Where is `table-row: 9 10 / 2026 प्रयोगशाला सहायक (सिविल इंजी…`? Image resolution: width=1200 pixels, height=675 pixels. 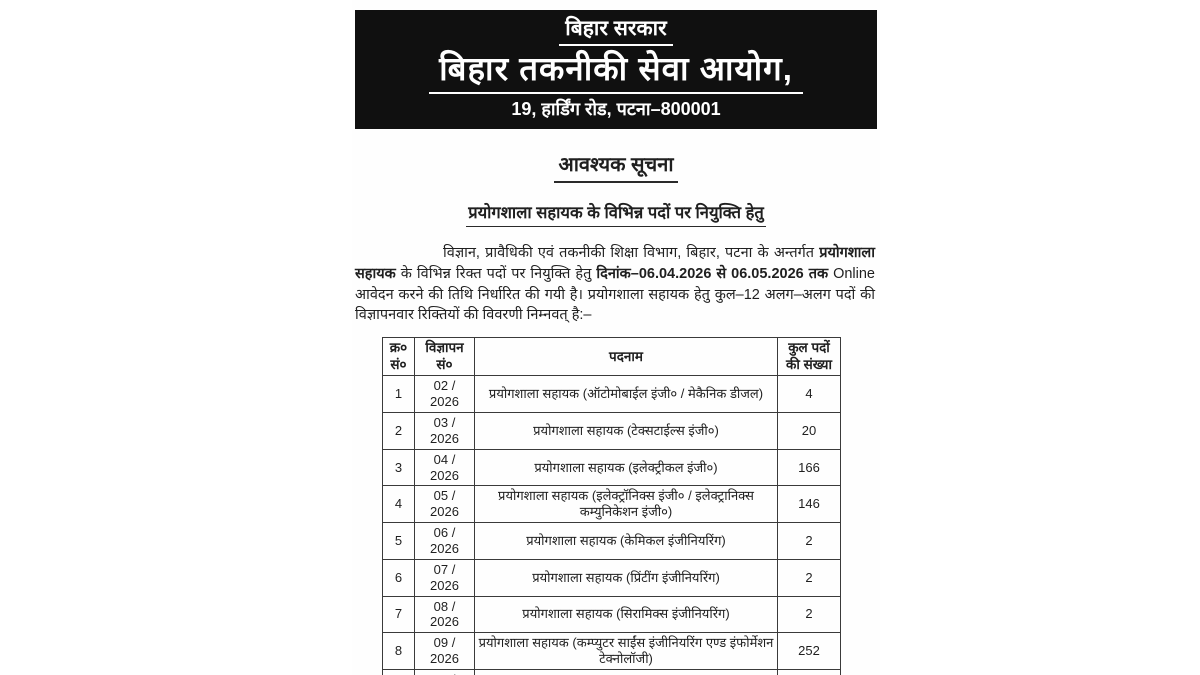 table-row: 9 10 / 2026 प्रयोगशाला सहायक (सिविल इंजी… is located at coordinates (611, 671).